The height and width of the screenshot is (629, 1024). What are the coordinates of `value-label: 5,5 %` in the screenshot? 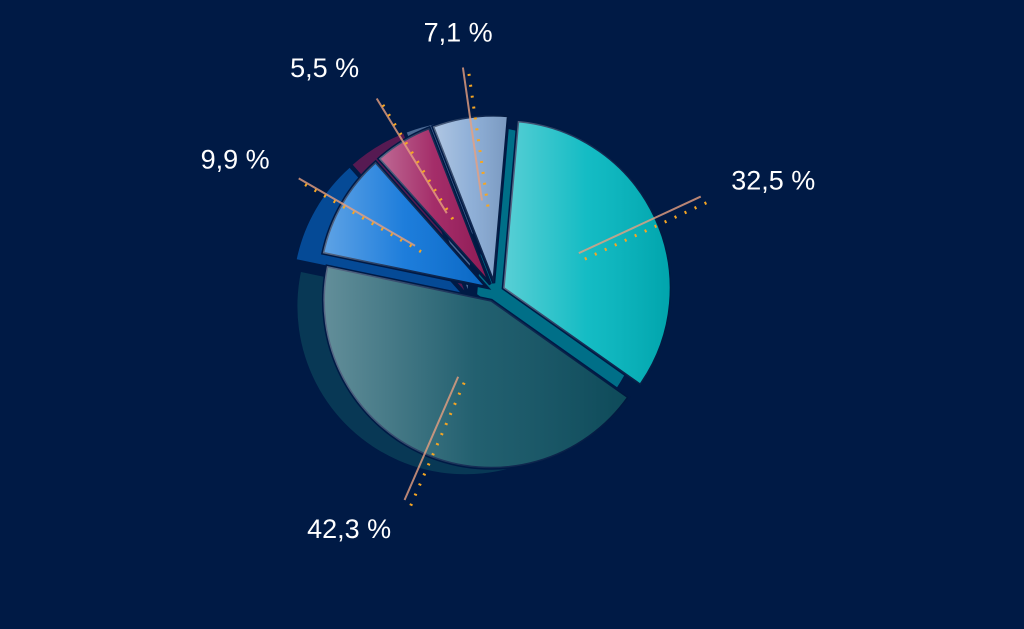 It's located at (324, 68).